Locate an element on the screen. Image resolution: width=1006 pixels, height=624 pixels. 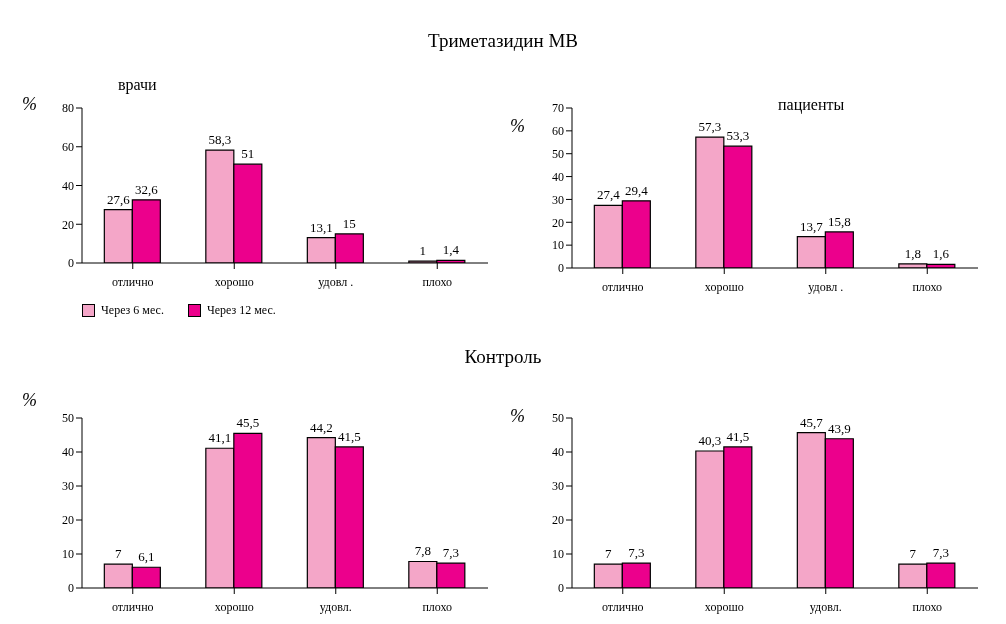
chart-title: Контроль is located at coordinates (503, 357).